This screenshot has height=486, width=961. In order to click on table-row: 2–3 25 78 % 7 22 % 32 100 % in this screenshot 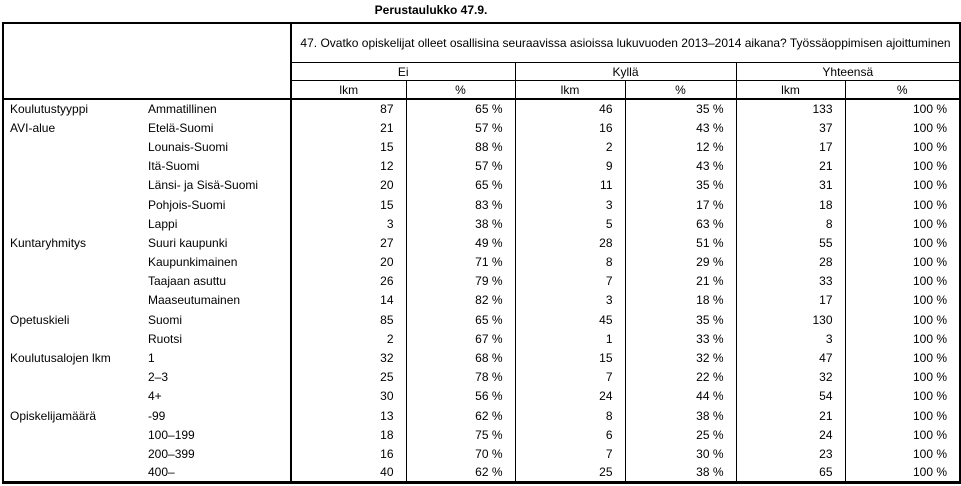, I will do `click(482, 377)`.